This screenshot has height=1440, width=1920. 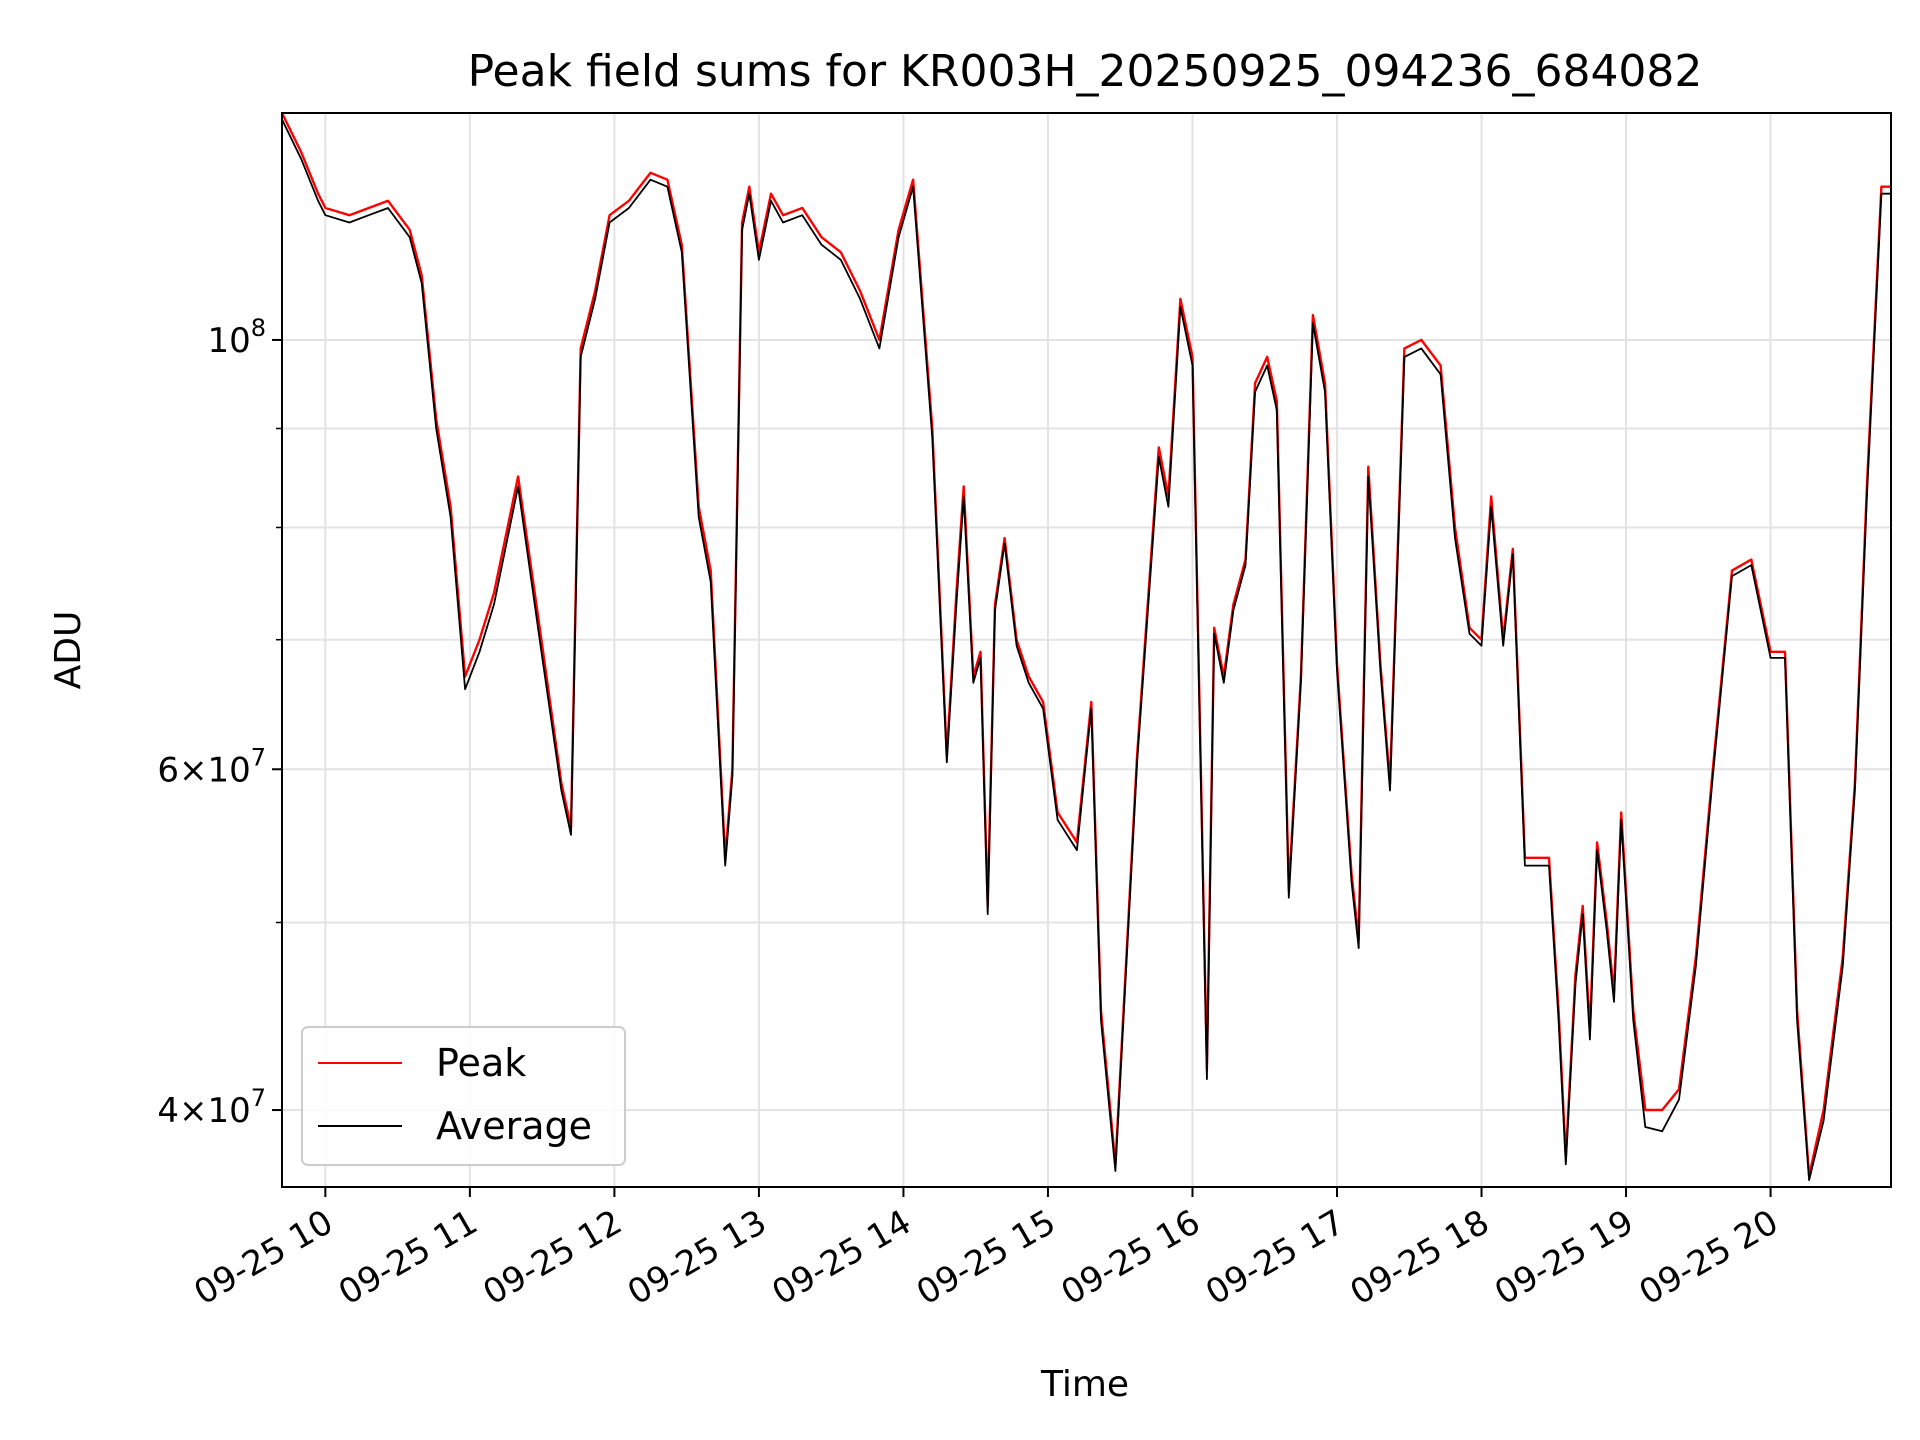 I want to click on y-tick-label: 108, so click(x=236, y=337).